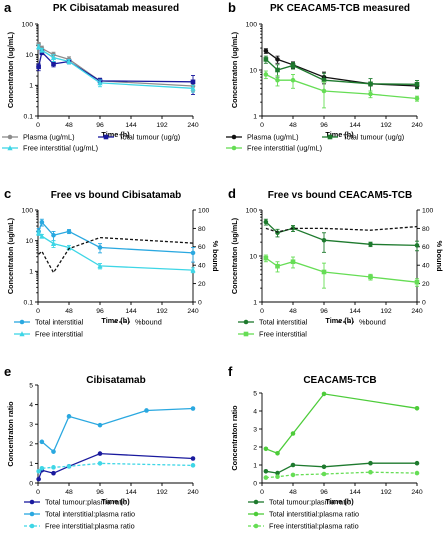 This screenshot has width=443, height=550. I want to click on y-tick-label: 0, so click(255, 483).